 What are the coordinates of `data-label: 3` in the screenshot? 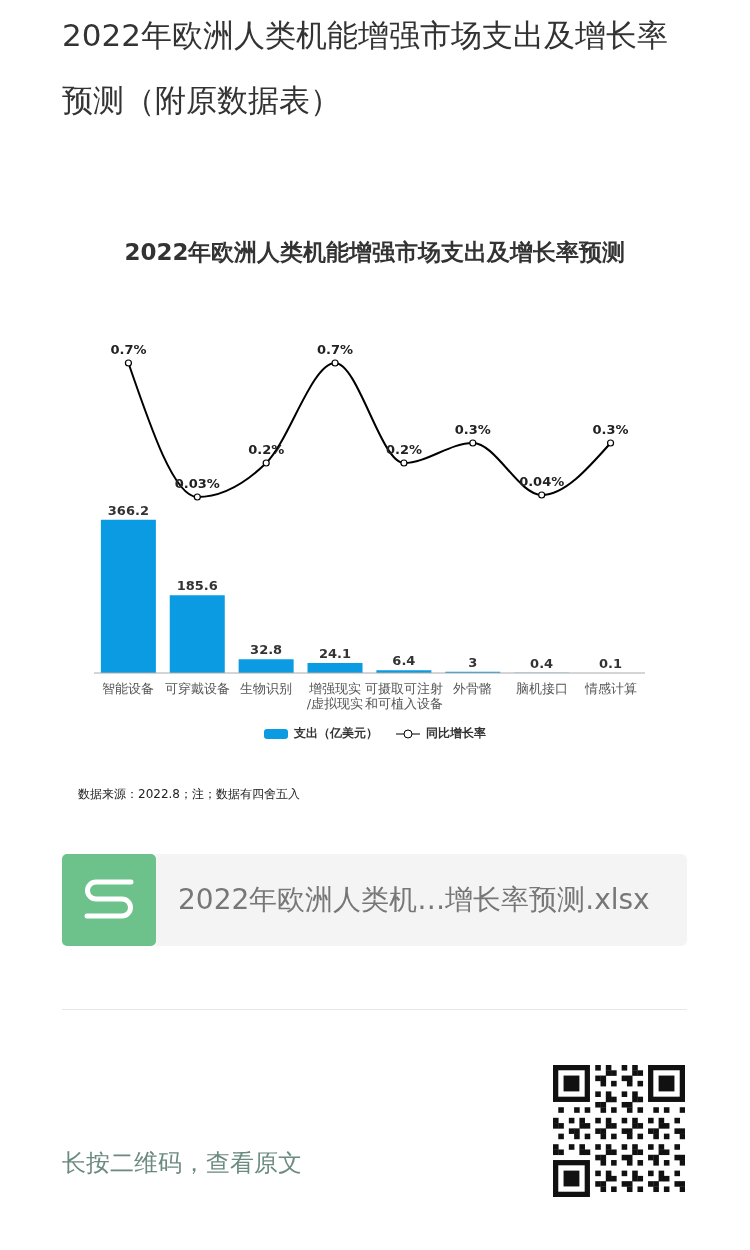 It's located at (473, 662).